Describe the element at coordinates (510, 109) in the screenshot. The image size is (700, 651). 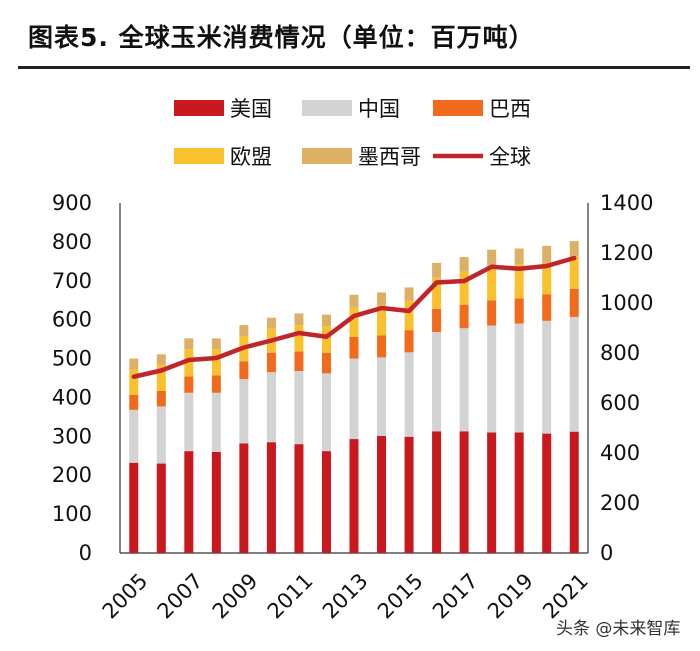
I see `legend-label: 巴西` at that location.